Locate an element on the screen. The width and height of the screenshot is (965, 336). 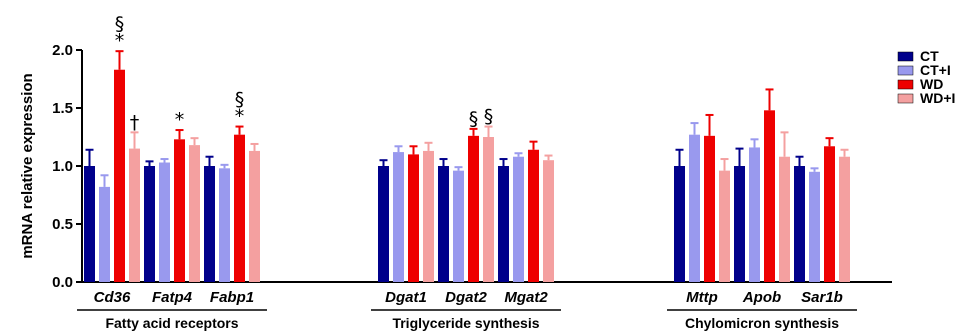
y-tick-label: 2.0 is located at coordinates (62, 50).